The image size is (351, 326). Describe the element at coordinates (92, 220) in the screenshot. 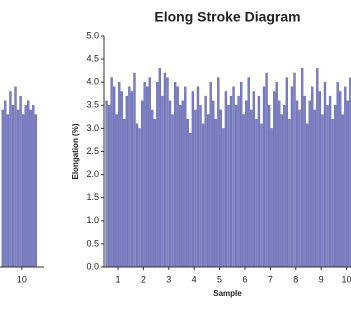

I see `y-tick-label: 1.0` at that location.